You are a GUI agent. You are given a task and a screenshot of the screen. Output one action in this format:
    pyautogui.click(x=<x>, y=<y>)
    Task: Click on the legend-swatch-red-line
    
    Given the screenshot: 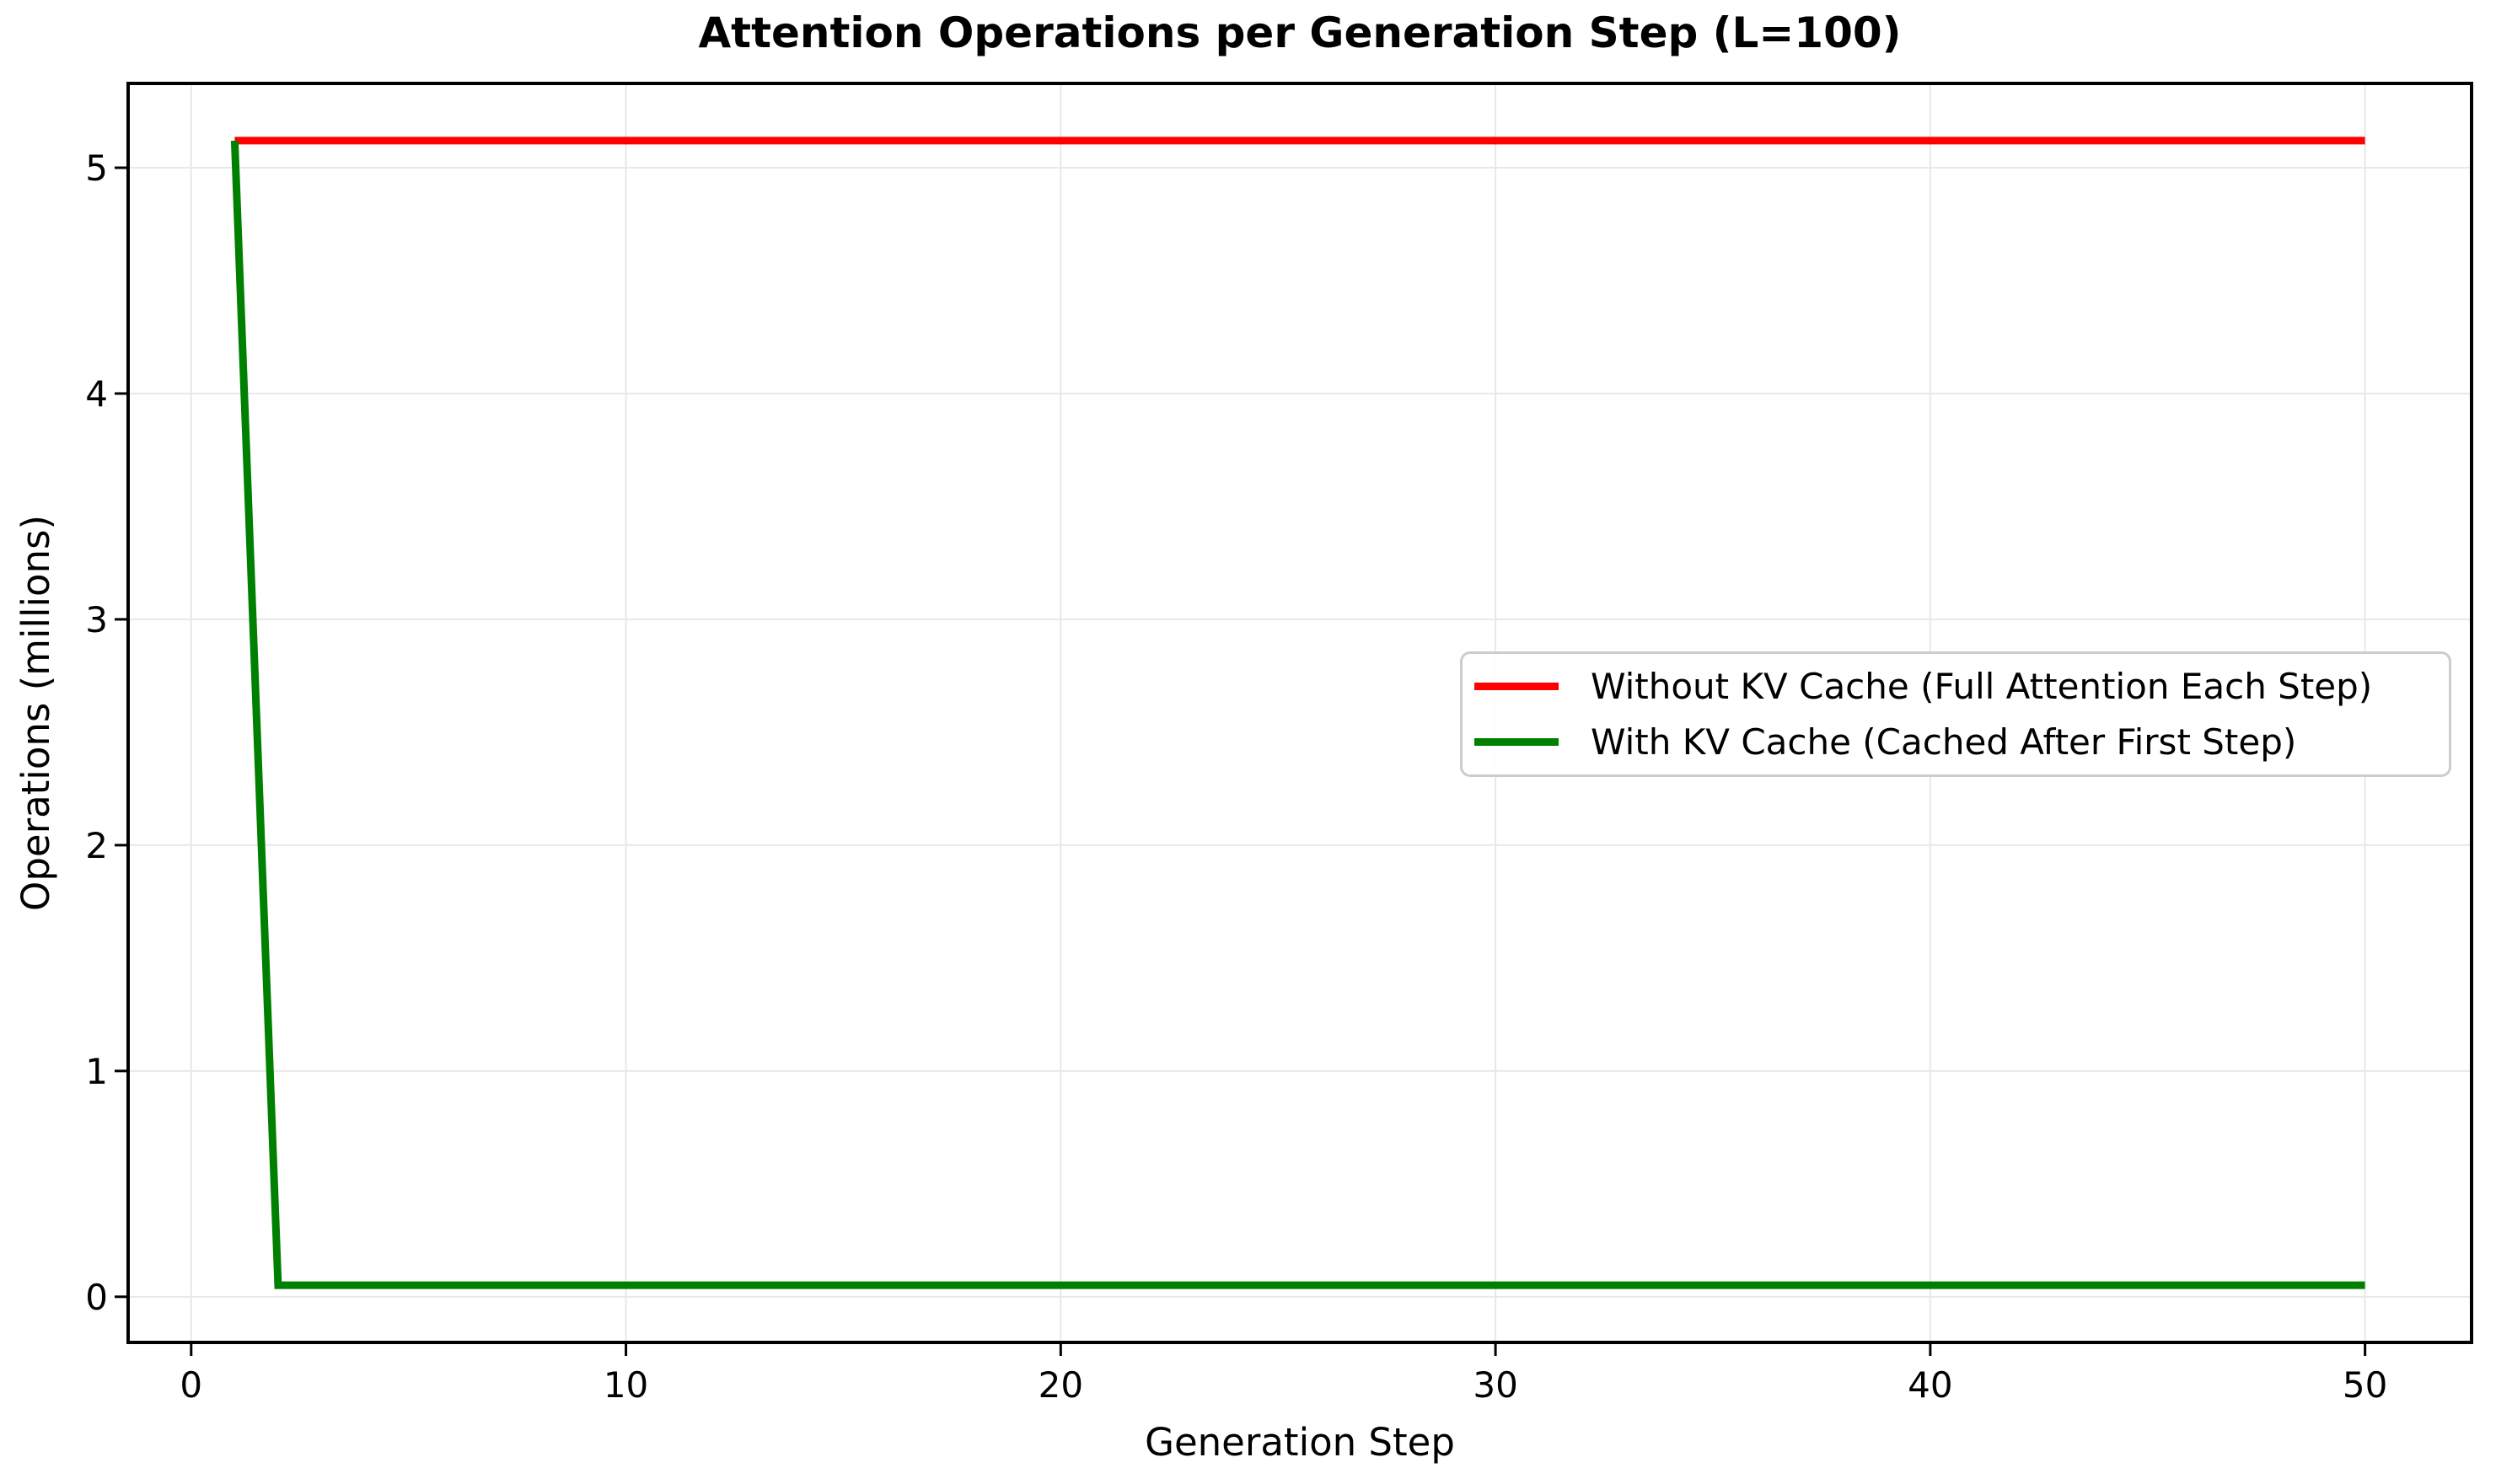 What is the action you would take?
    pyautogui.click(x=1516, y=687)
    